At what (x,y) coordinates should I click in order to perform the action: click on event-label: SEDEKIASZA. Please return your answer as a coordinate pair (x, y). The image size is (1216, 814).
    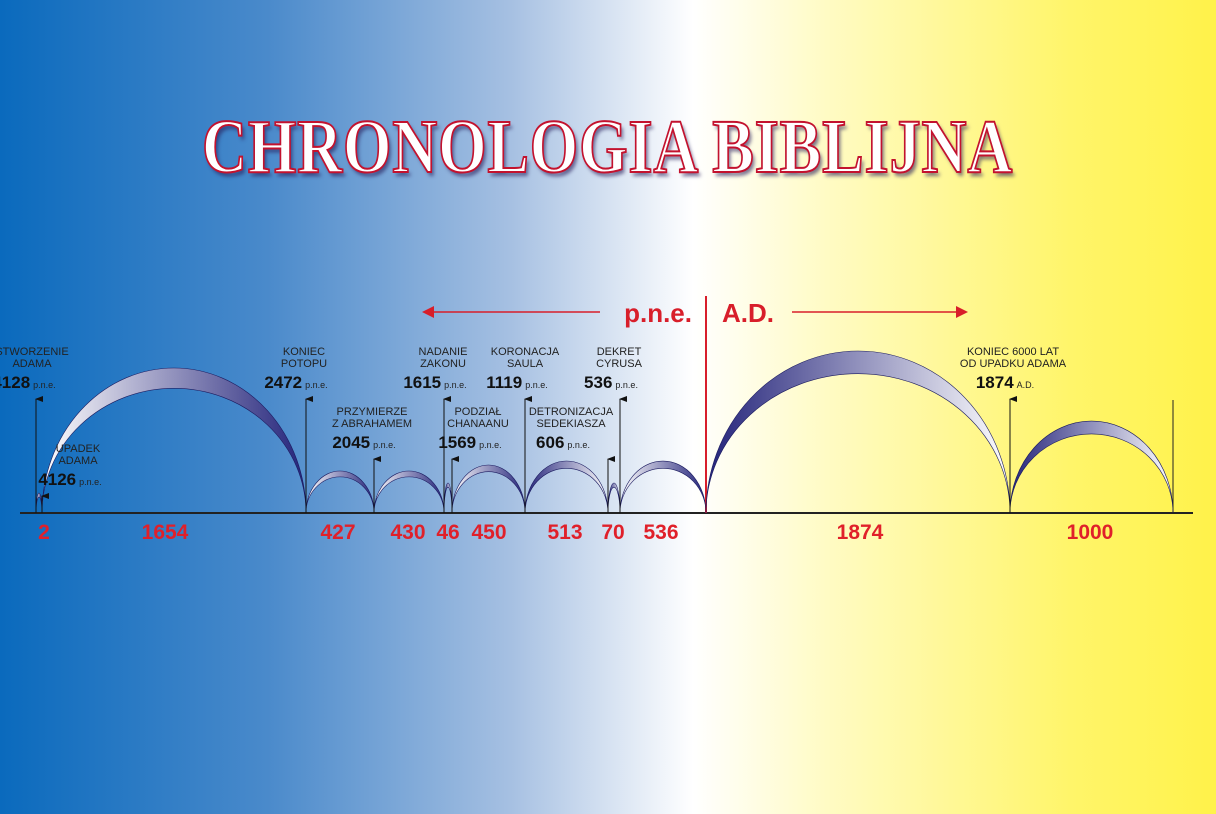
    Looking at the image, I should click on (571, 424).